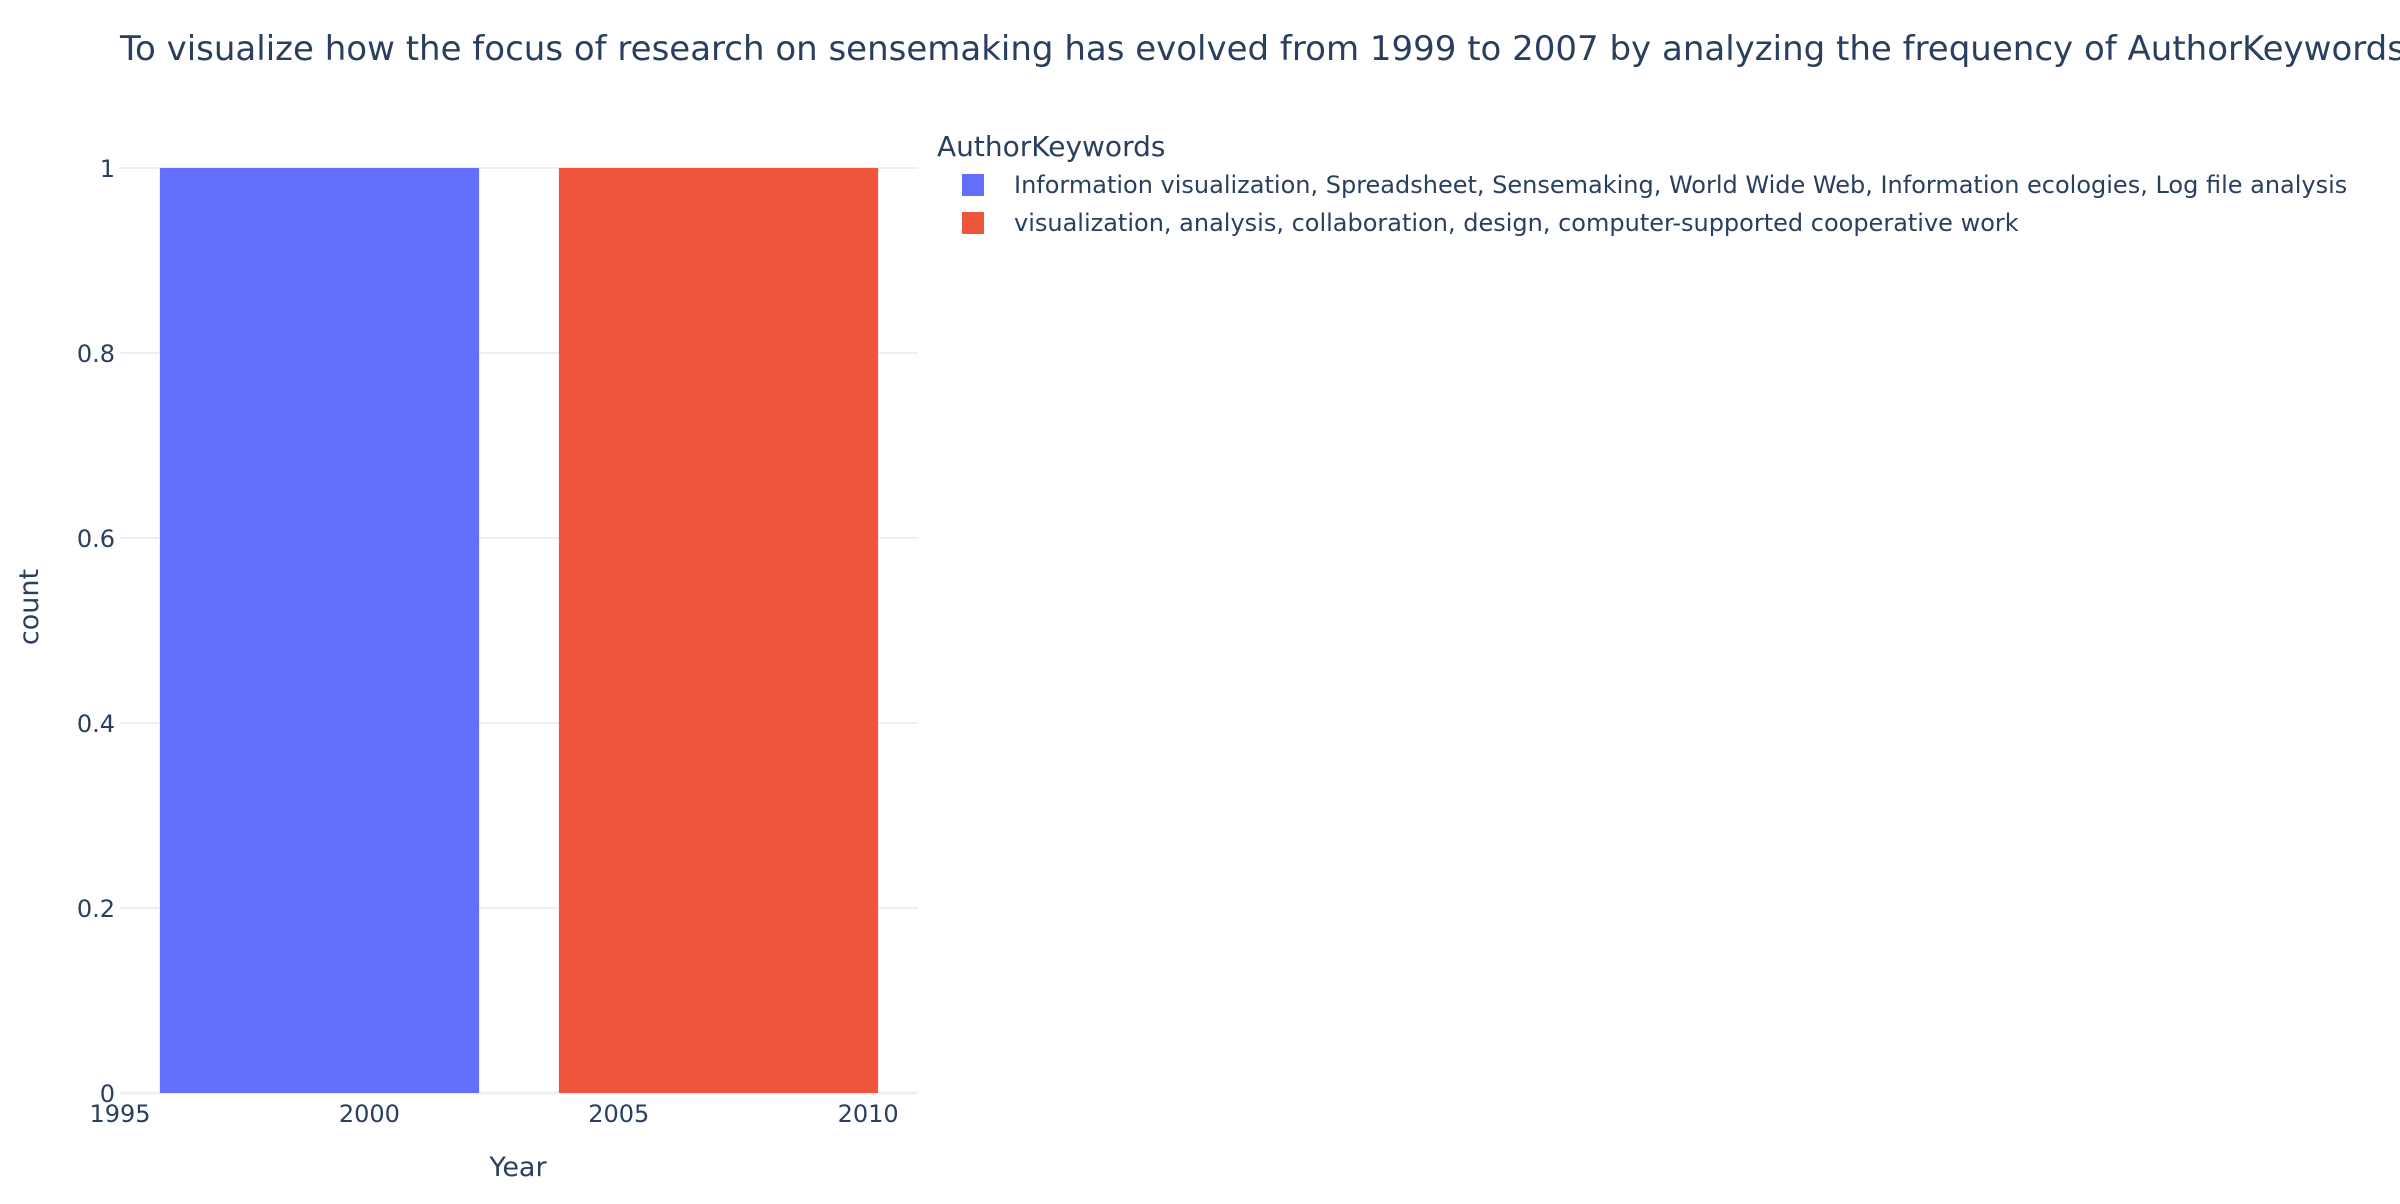  What do you see at coordinates (517, 1167) in the screenshot?
I see `x-axis-title: Year` at bounding box center [517, 1167].